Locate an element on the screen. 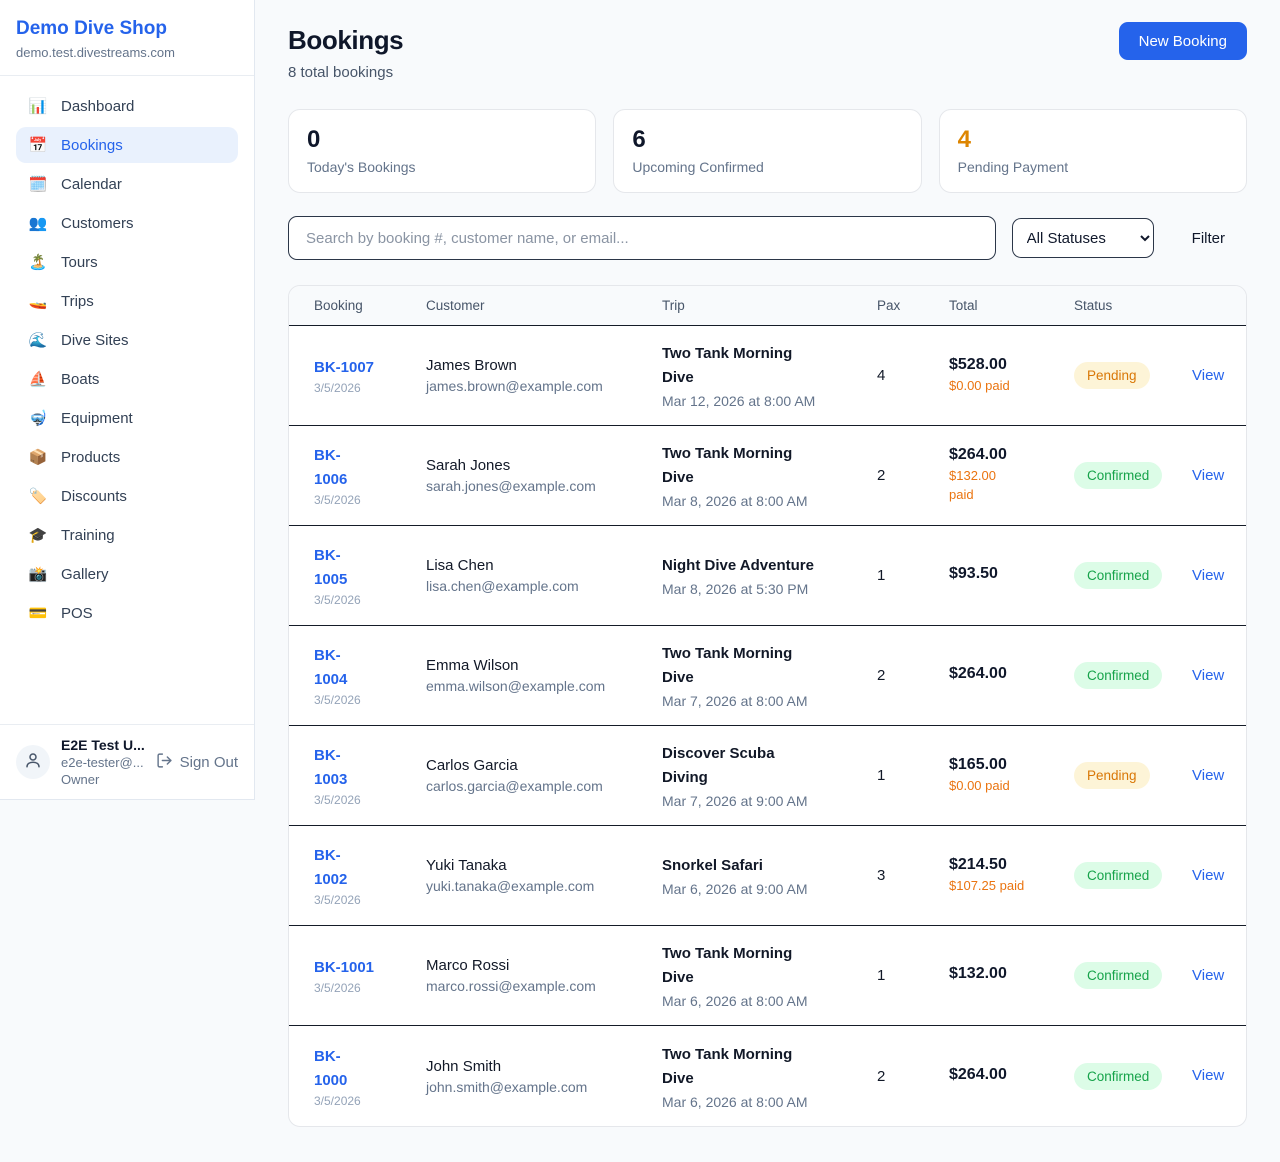  customer-email: lisa.chen@example.com is located at coordinates (502, 586).